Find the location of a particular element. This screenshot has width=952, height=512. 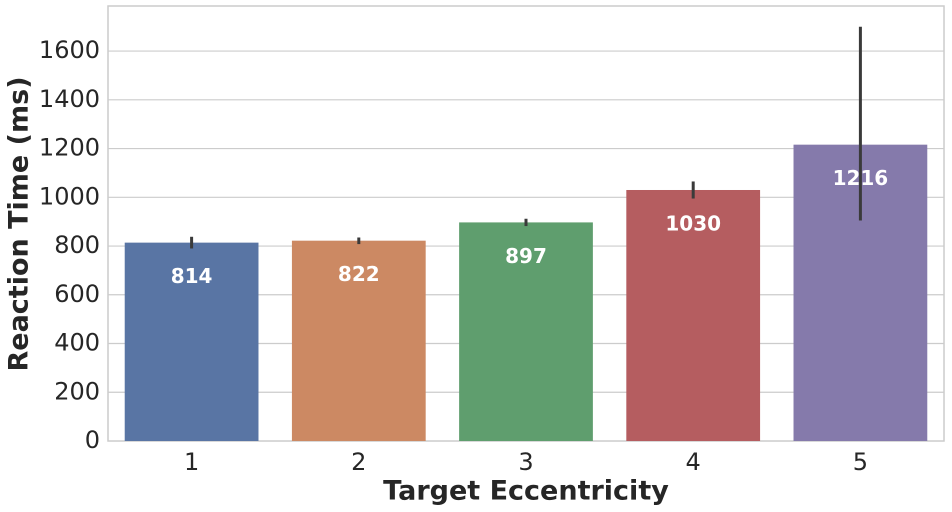

x-axis-label: Target Eccentricity is located at coordinates (526, 491).